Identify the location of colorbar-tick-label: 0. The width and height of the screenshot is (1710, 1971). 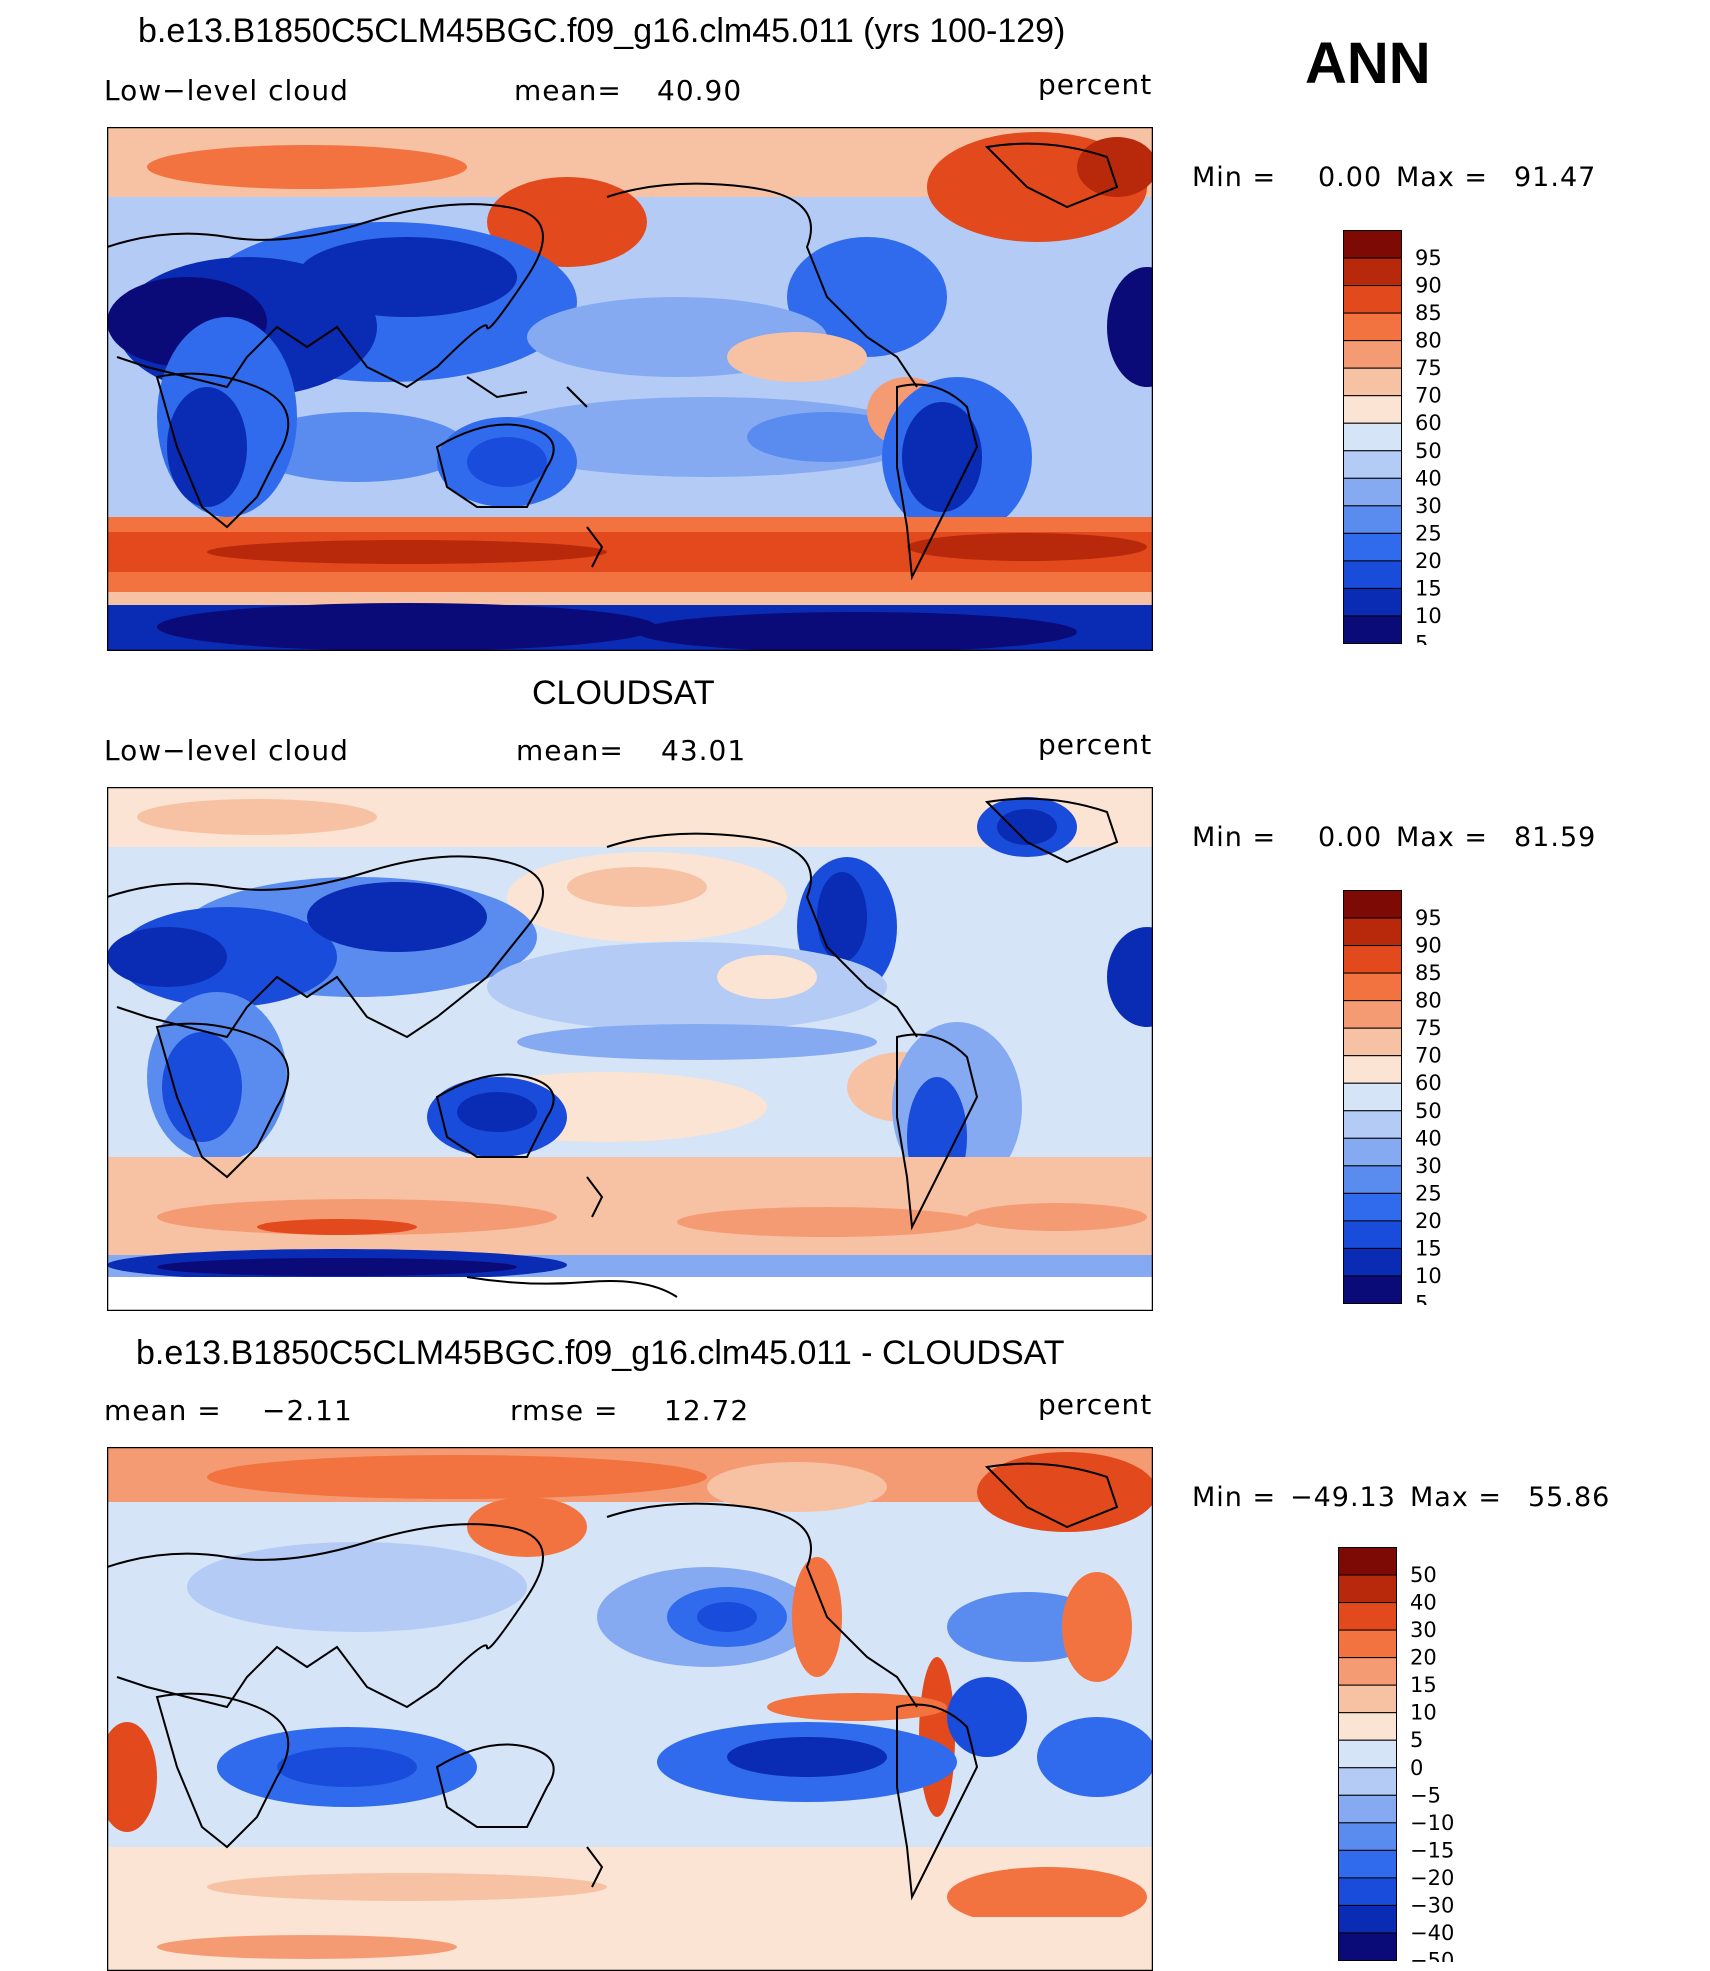
(1416, 1768).